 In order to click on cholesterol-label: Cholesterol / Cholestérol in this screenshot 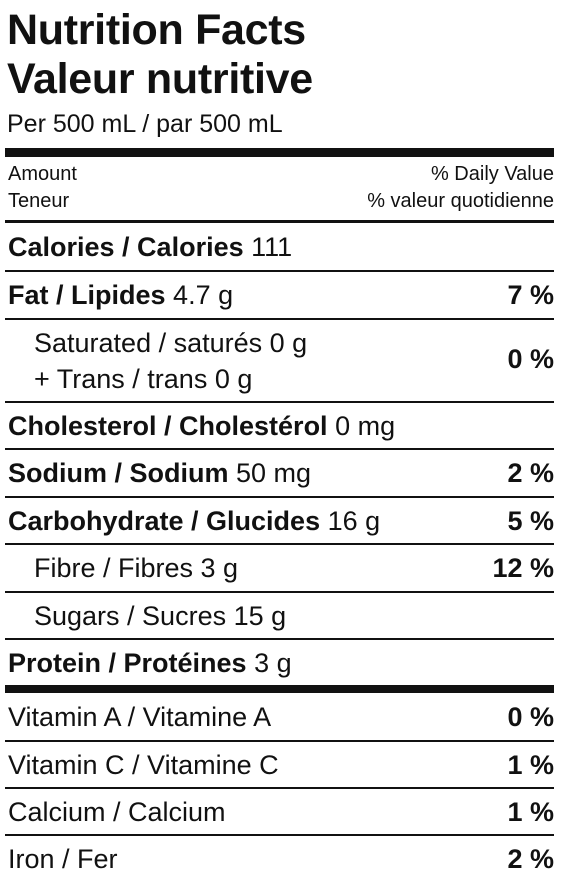, I will do `click(168, 426)`.